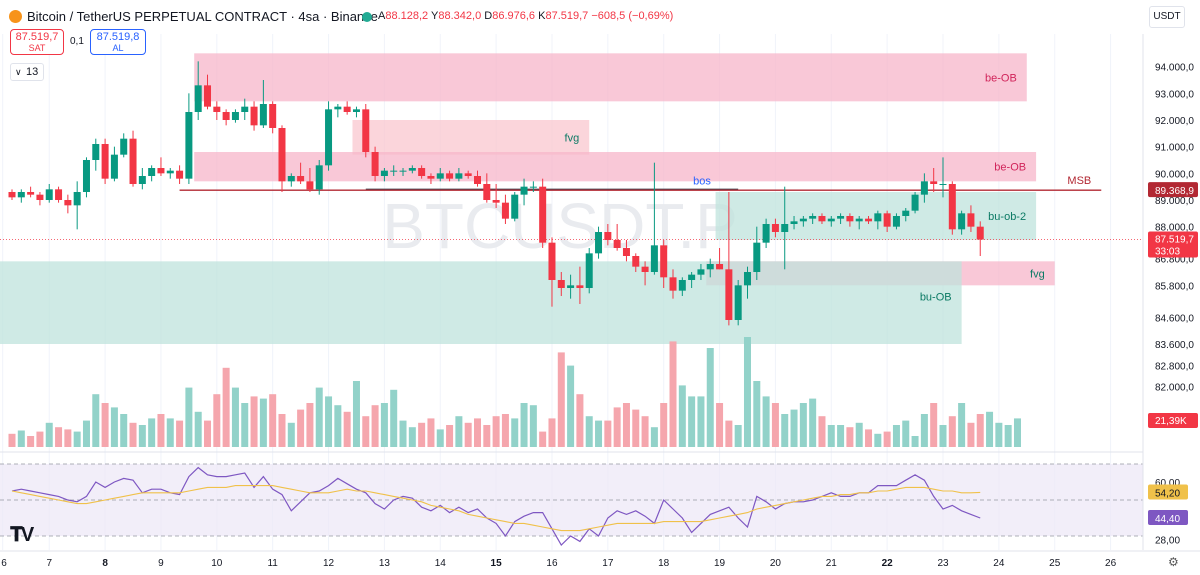 The width and height of the screenshot is (1200, 575). What do you see at coordinates (118, 42) in the screenshot?
I see `buy-button: 87.519,8 AL` at bounding box center [118, 42].